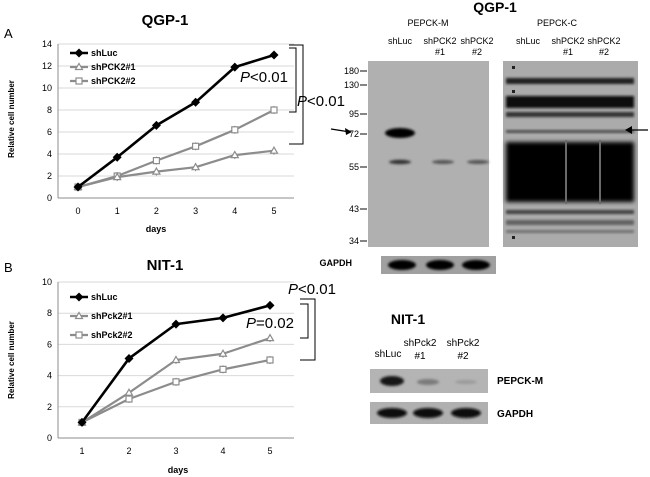  What do you see at coordinates (222, 451) in the screenshot?
I see `x-tick-label: 4` at bounding box center [222, 451].